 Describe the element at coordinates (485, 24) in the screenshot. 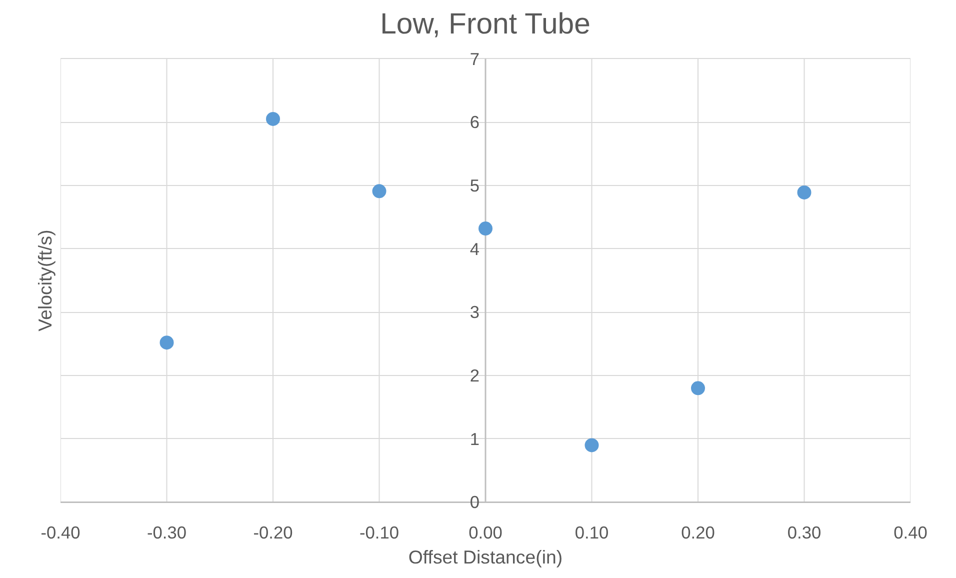

I see `chart-title: Low, Front Tube` at that location.